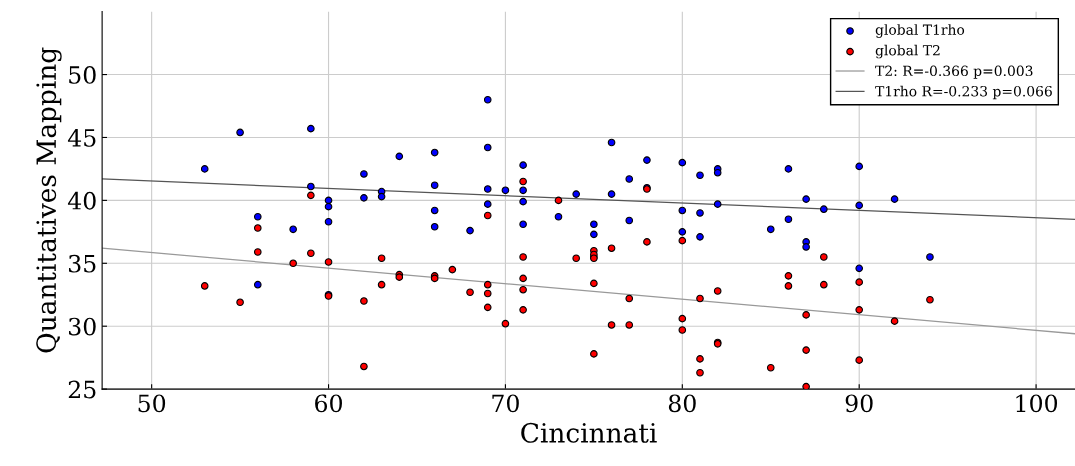 The height and width of the screenshot is (466, 1075). What do you see at coordinates (954, 72) in the screenshot?
I see `legend-label: T2: R=-0.366 p=0.003` at bounding box center [954, 72].